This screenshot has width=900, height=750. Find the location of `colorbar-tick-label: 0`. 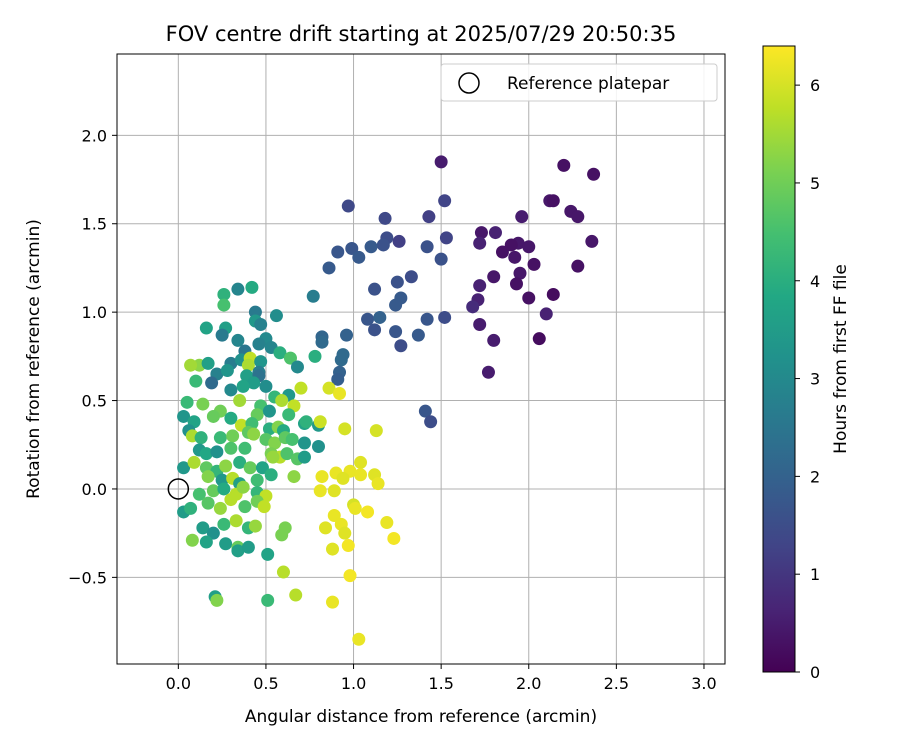

colorbar-tick-label: 0 is located at coordinates (815, 672).